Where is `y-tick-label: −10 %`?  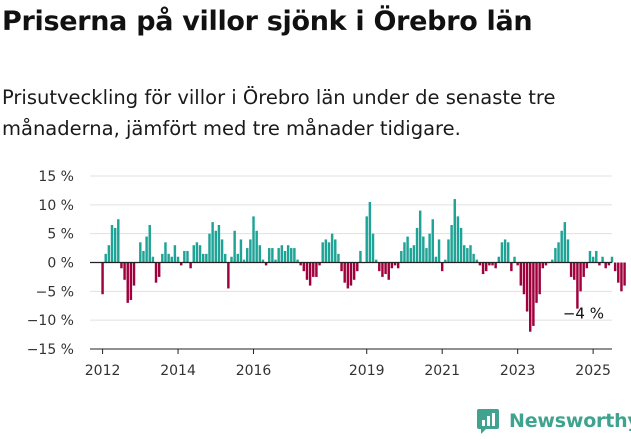 y-tick-label: −10 % is located at coordinates (50, 321).